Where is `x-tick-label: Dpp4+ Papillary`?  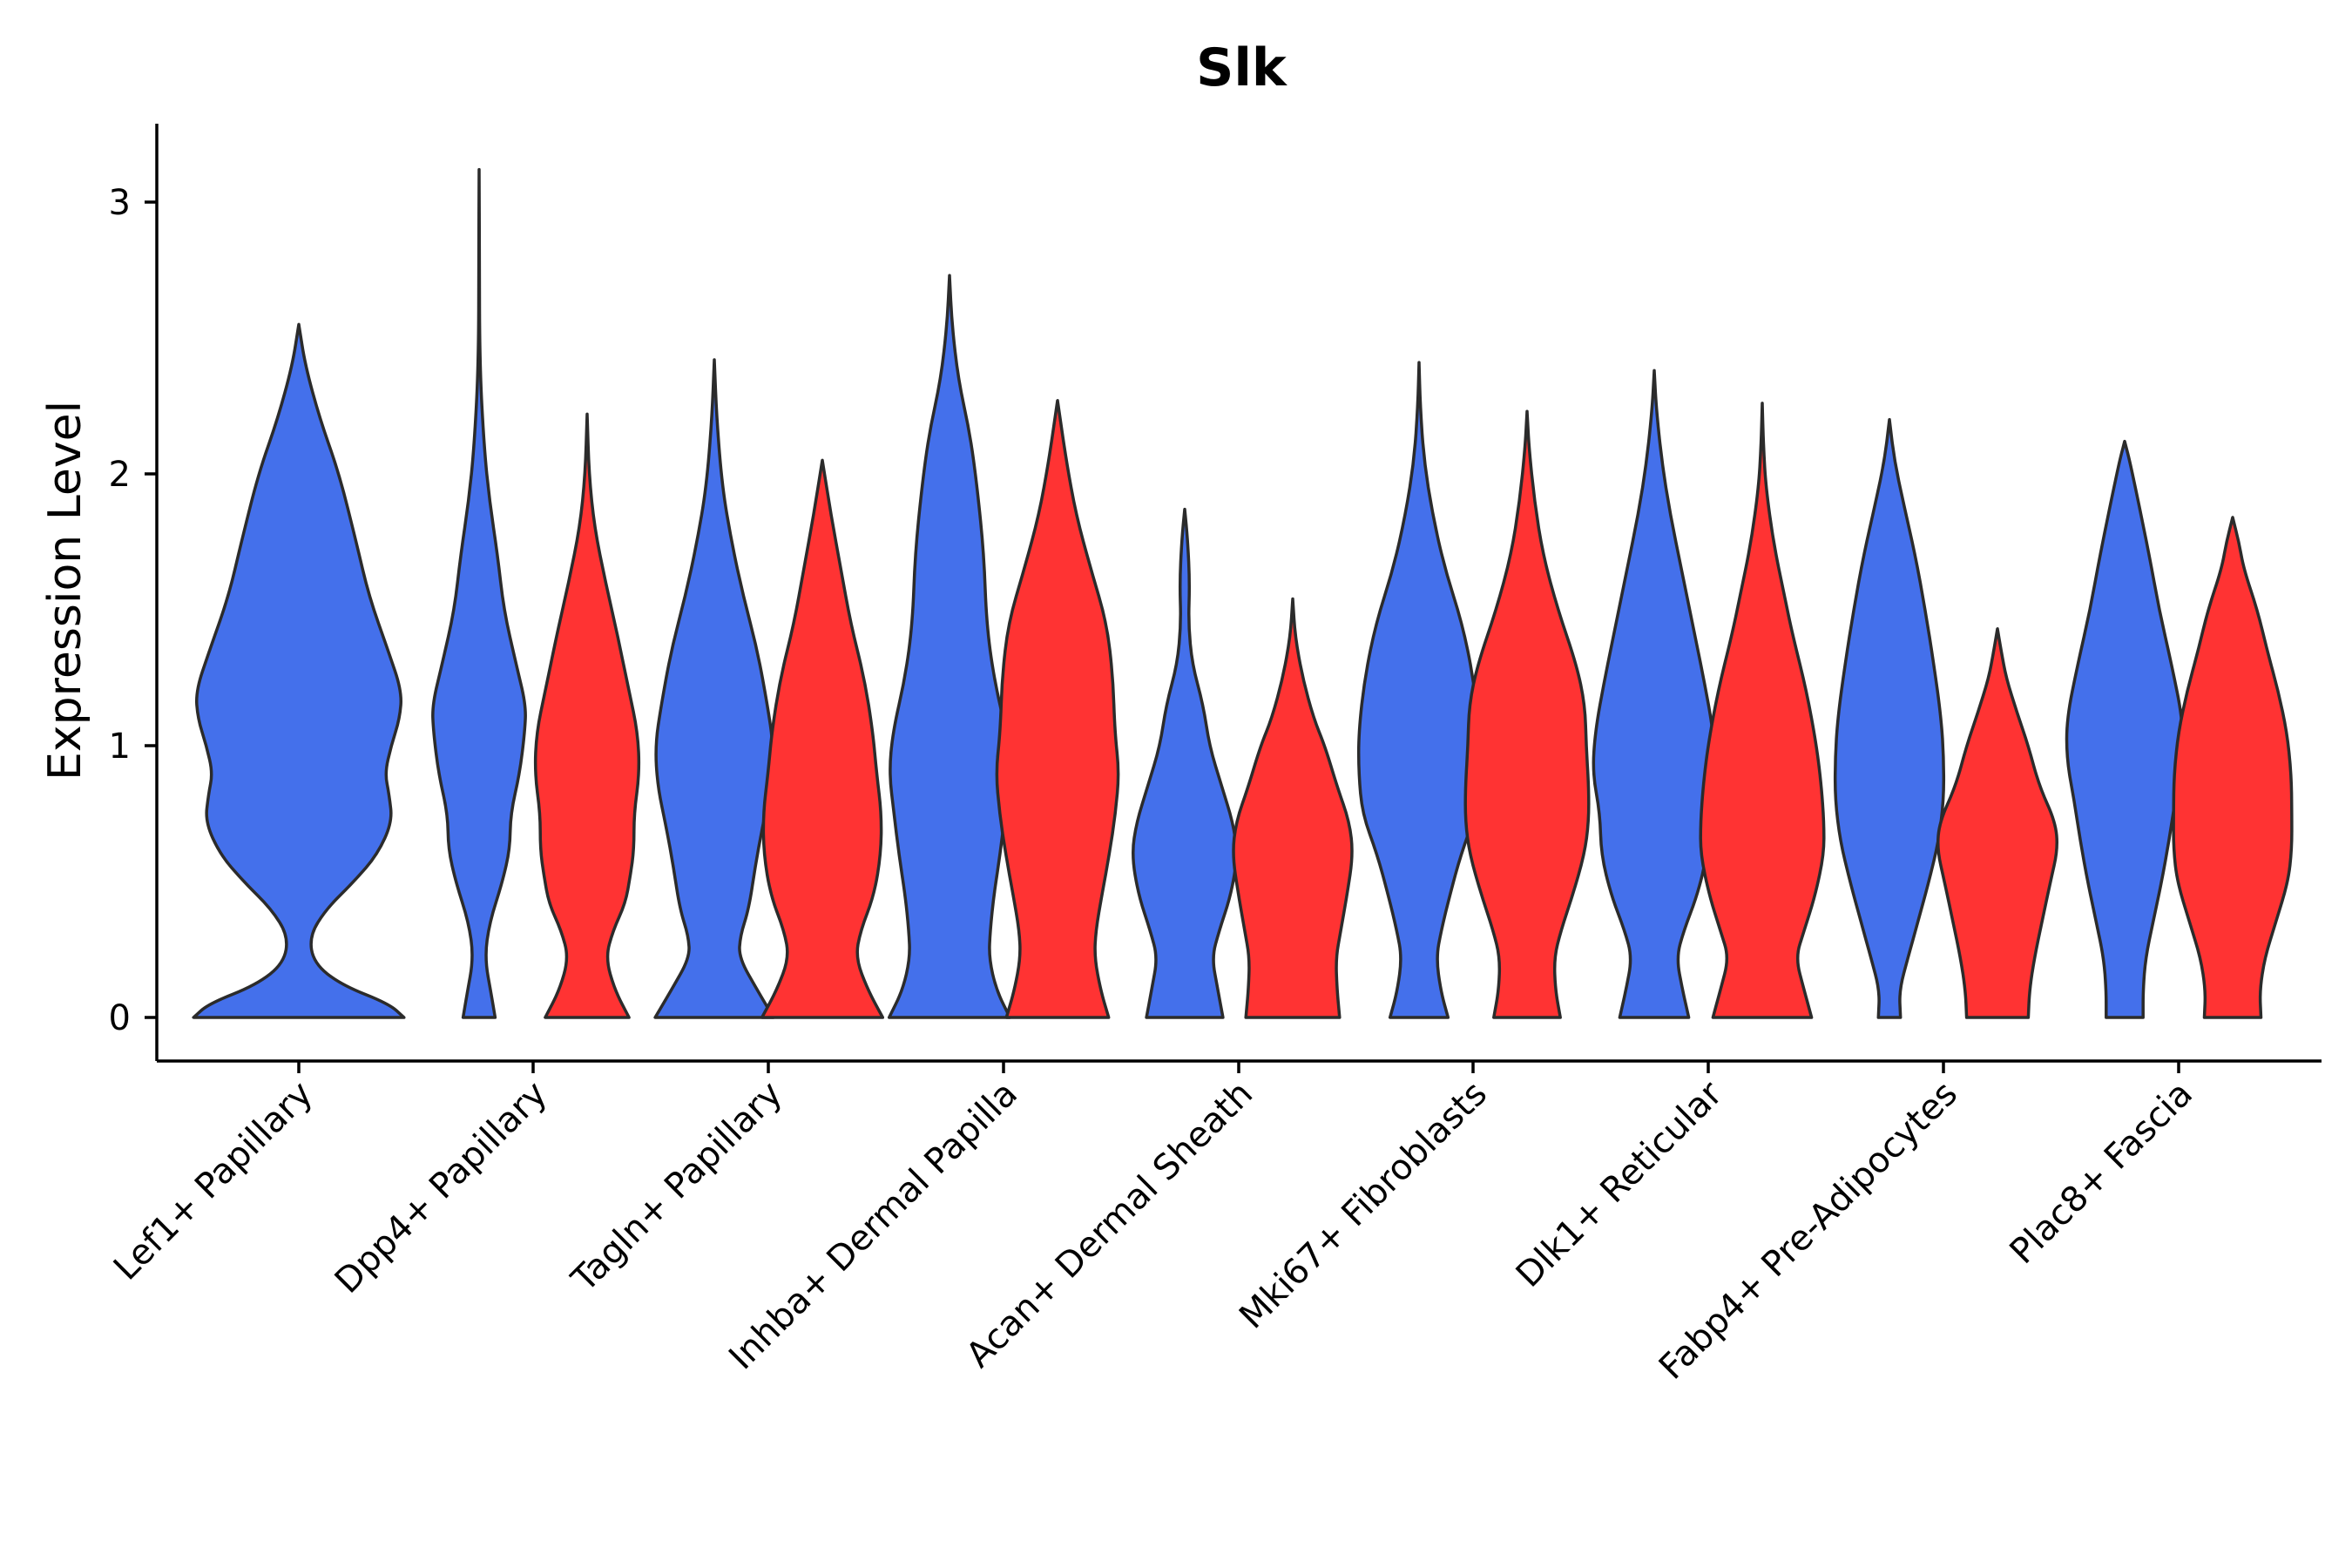 x-tick-label: Dpp4+ Papillary is located at coordinates (442, 1187).